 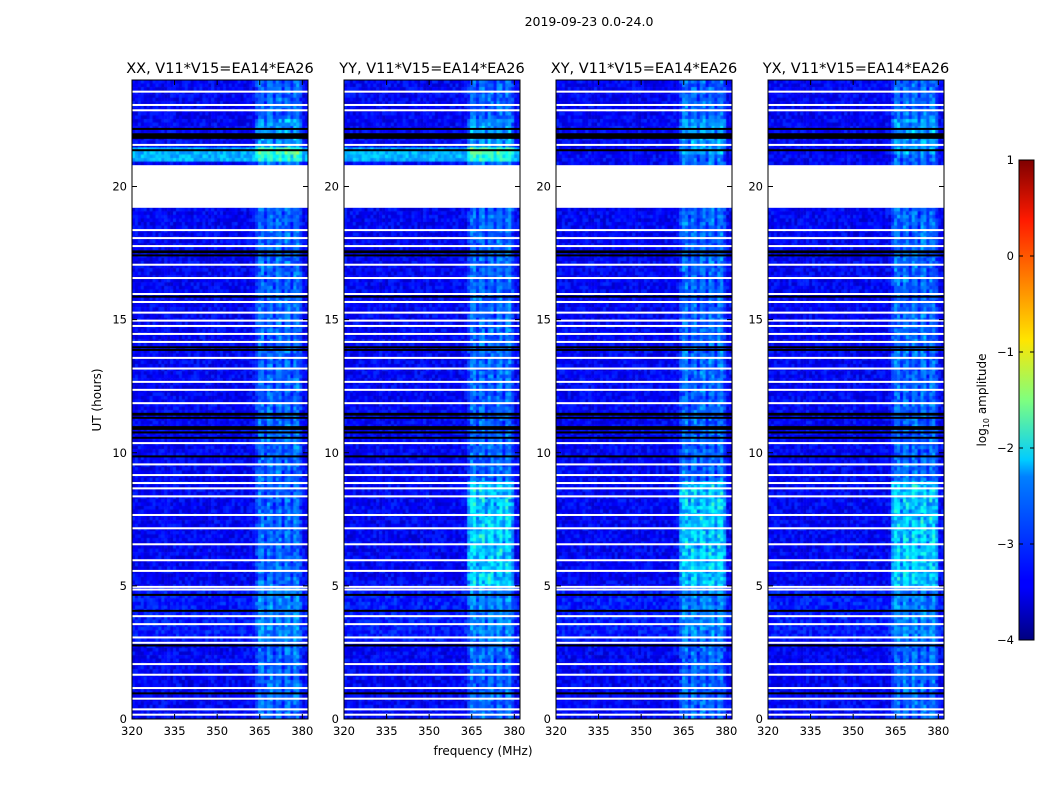 What do you see at coordinates (755, 453) in the screenshot?
I see `y-tick-label: 10` at bounding box center [755, 453].